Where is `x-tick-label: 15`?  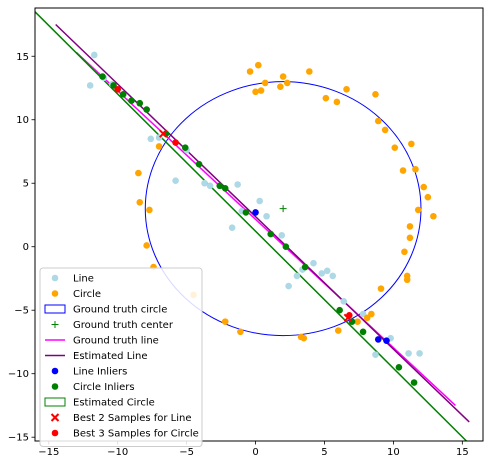 x-tick-label: 15 is located at coordinates (462, 452).